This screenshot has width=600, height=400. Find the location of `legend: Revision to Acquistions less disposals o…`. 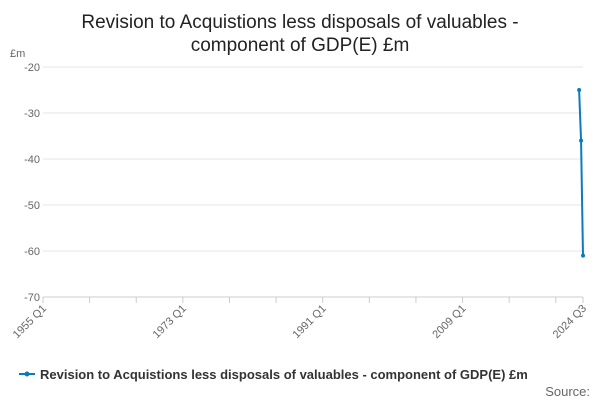

legend: Revision to Acquistions less disposals o… is located at coordinates (273, 374).